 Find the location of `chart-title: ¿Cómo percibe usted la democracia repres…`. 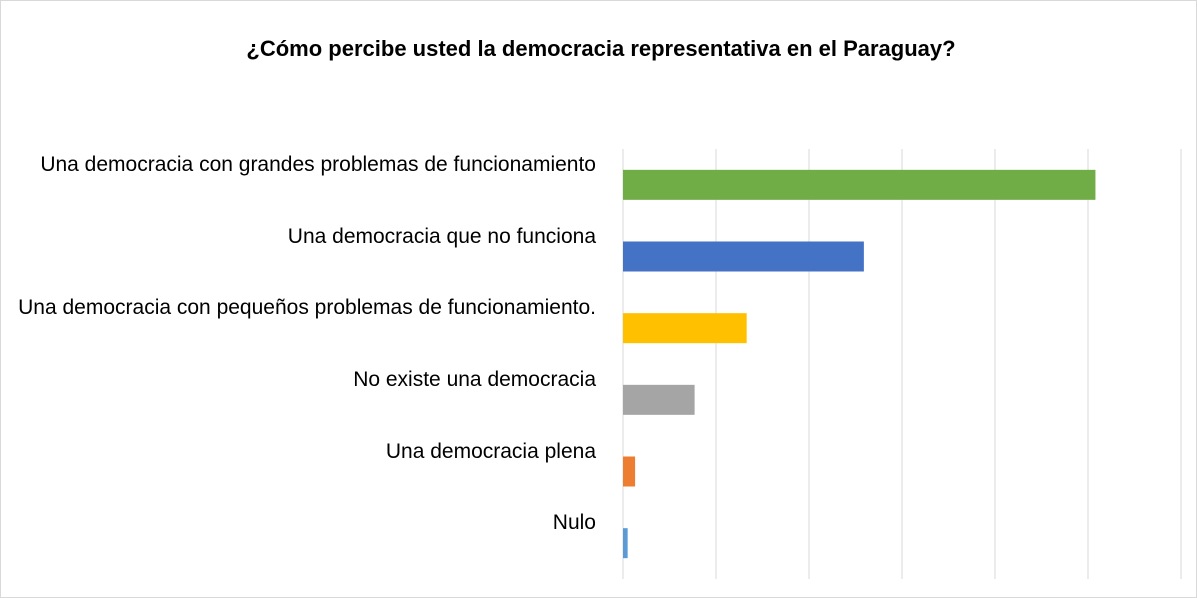

chart-title: ¿Cómo percibe usted la democracia repres… is located at coordinates (601, 48).